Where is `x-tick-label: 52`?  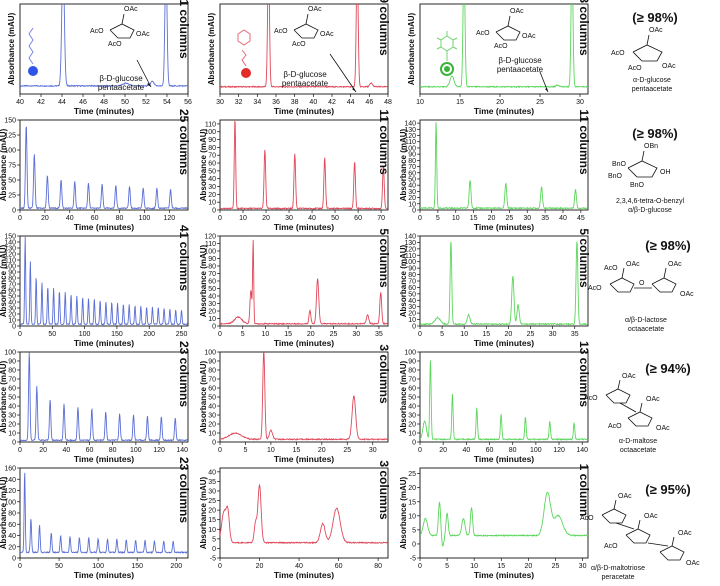
x-tick-label: 52 is located at coordinates (146, 102).